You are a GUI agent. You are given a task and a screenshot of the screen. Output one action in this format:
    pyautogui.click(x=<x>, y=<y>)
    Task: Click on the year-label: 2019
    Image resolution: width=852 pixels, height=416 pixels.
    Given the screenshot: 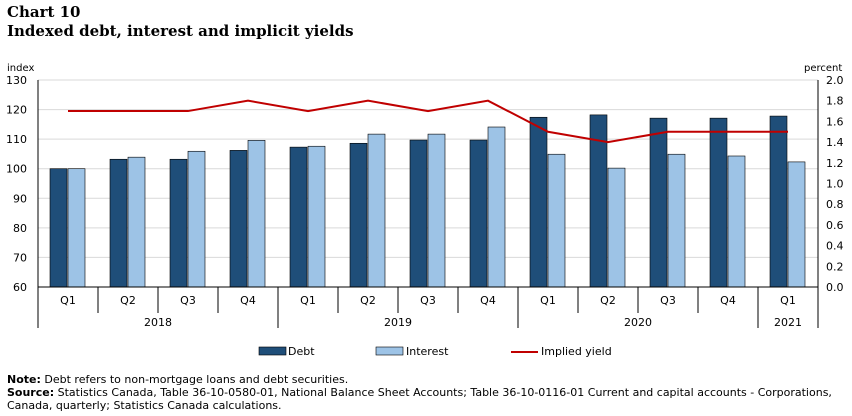 What is the action you would take?
    pyautogui.click(x=398, y=322)
    